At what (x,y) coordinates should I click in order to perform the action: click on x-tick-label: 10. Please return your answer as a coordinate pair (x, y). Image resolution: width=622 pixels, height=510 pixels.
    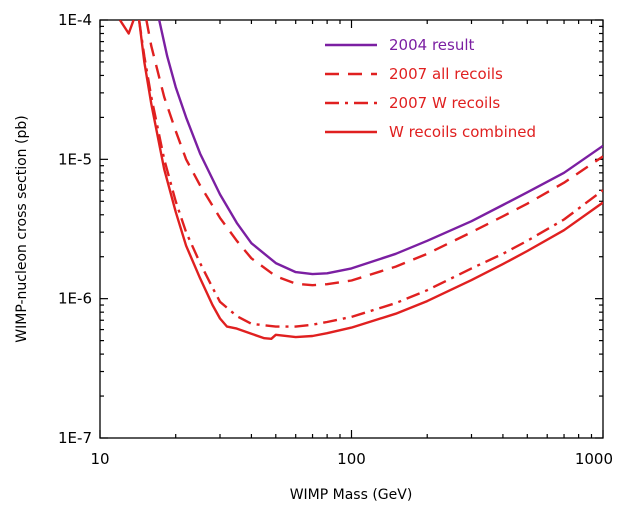
    Looking at the image, I should click on (99, 459).